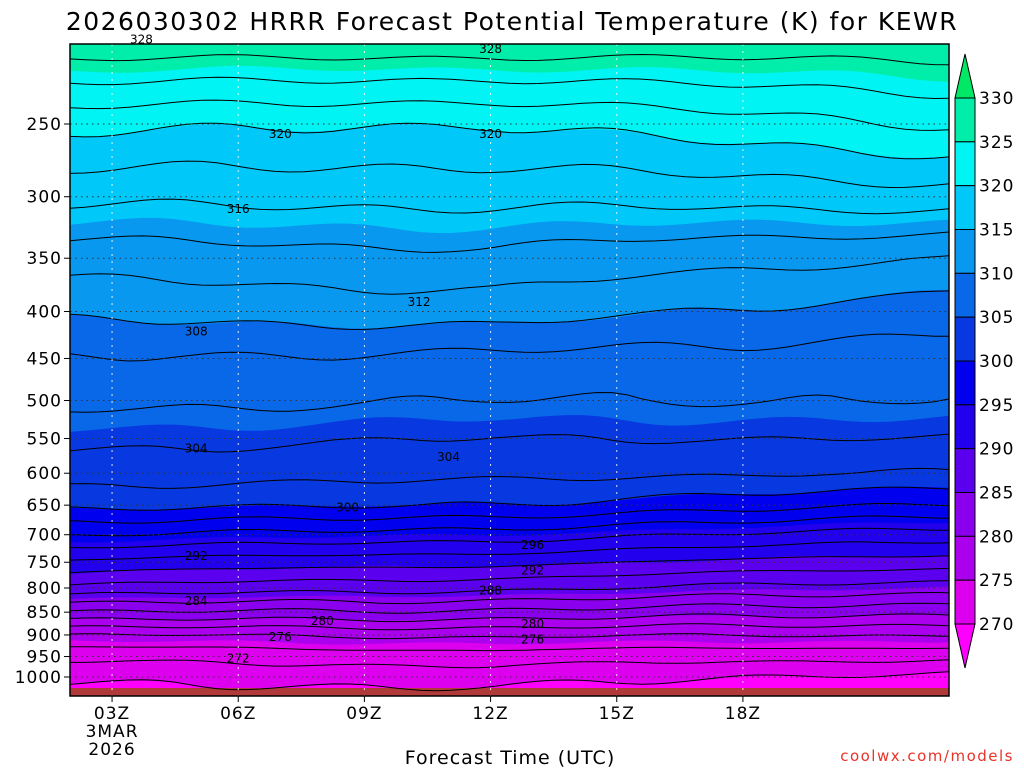 The height and width of the screenshot is (768, 1024). I want to click on colorbar-label-320: 320, so click(996, 187).